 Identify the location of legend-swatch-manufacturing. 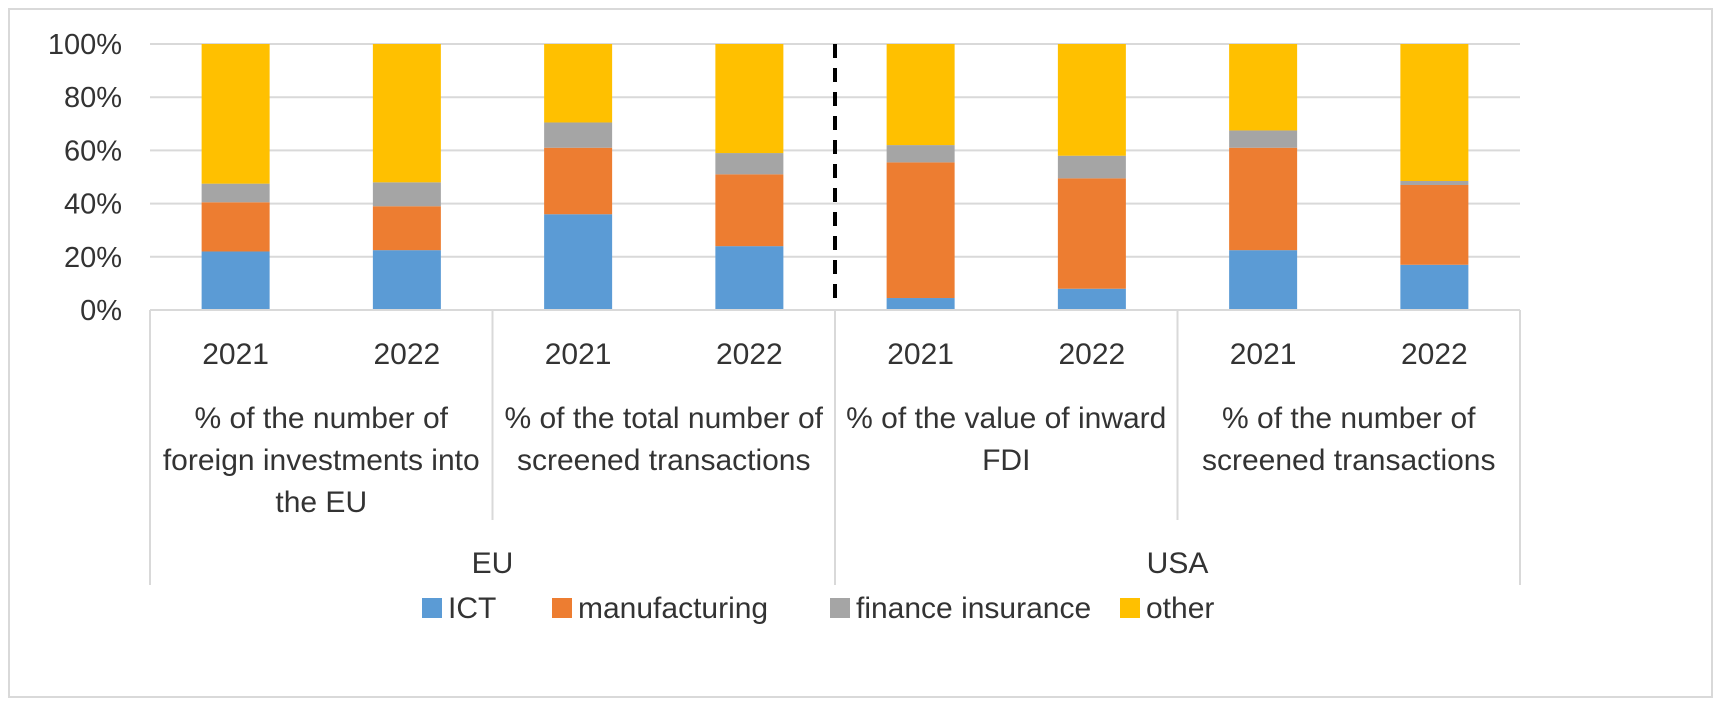
(562, 608).